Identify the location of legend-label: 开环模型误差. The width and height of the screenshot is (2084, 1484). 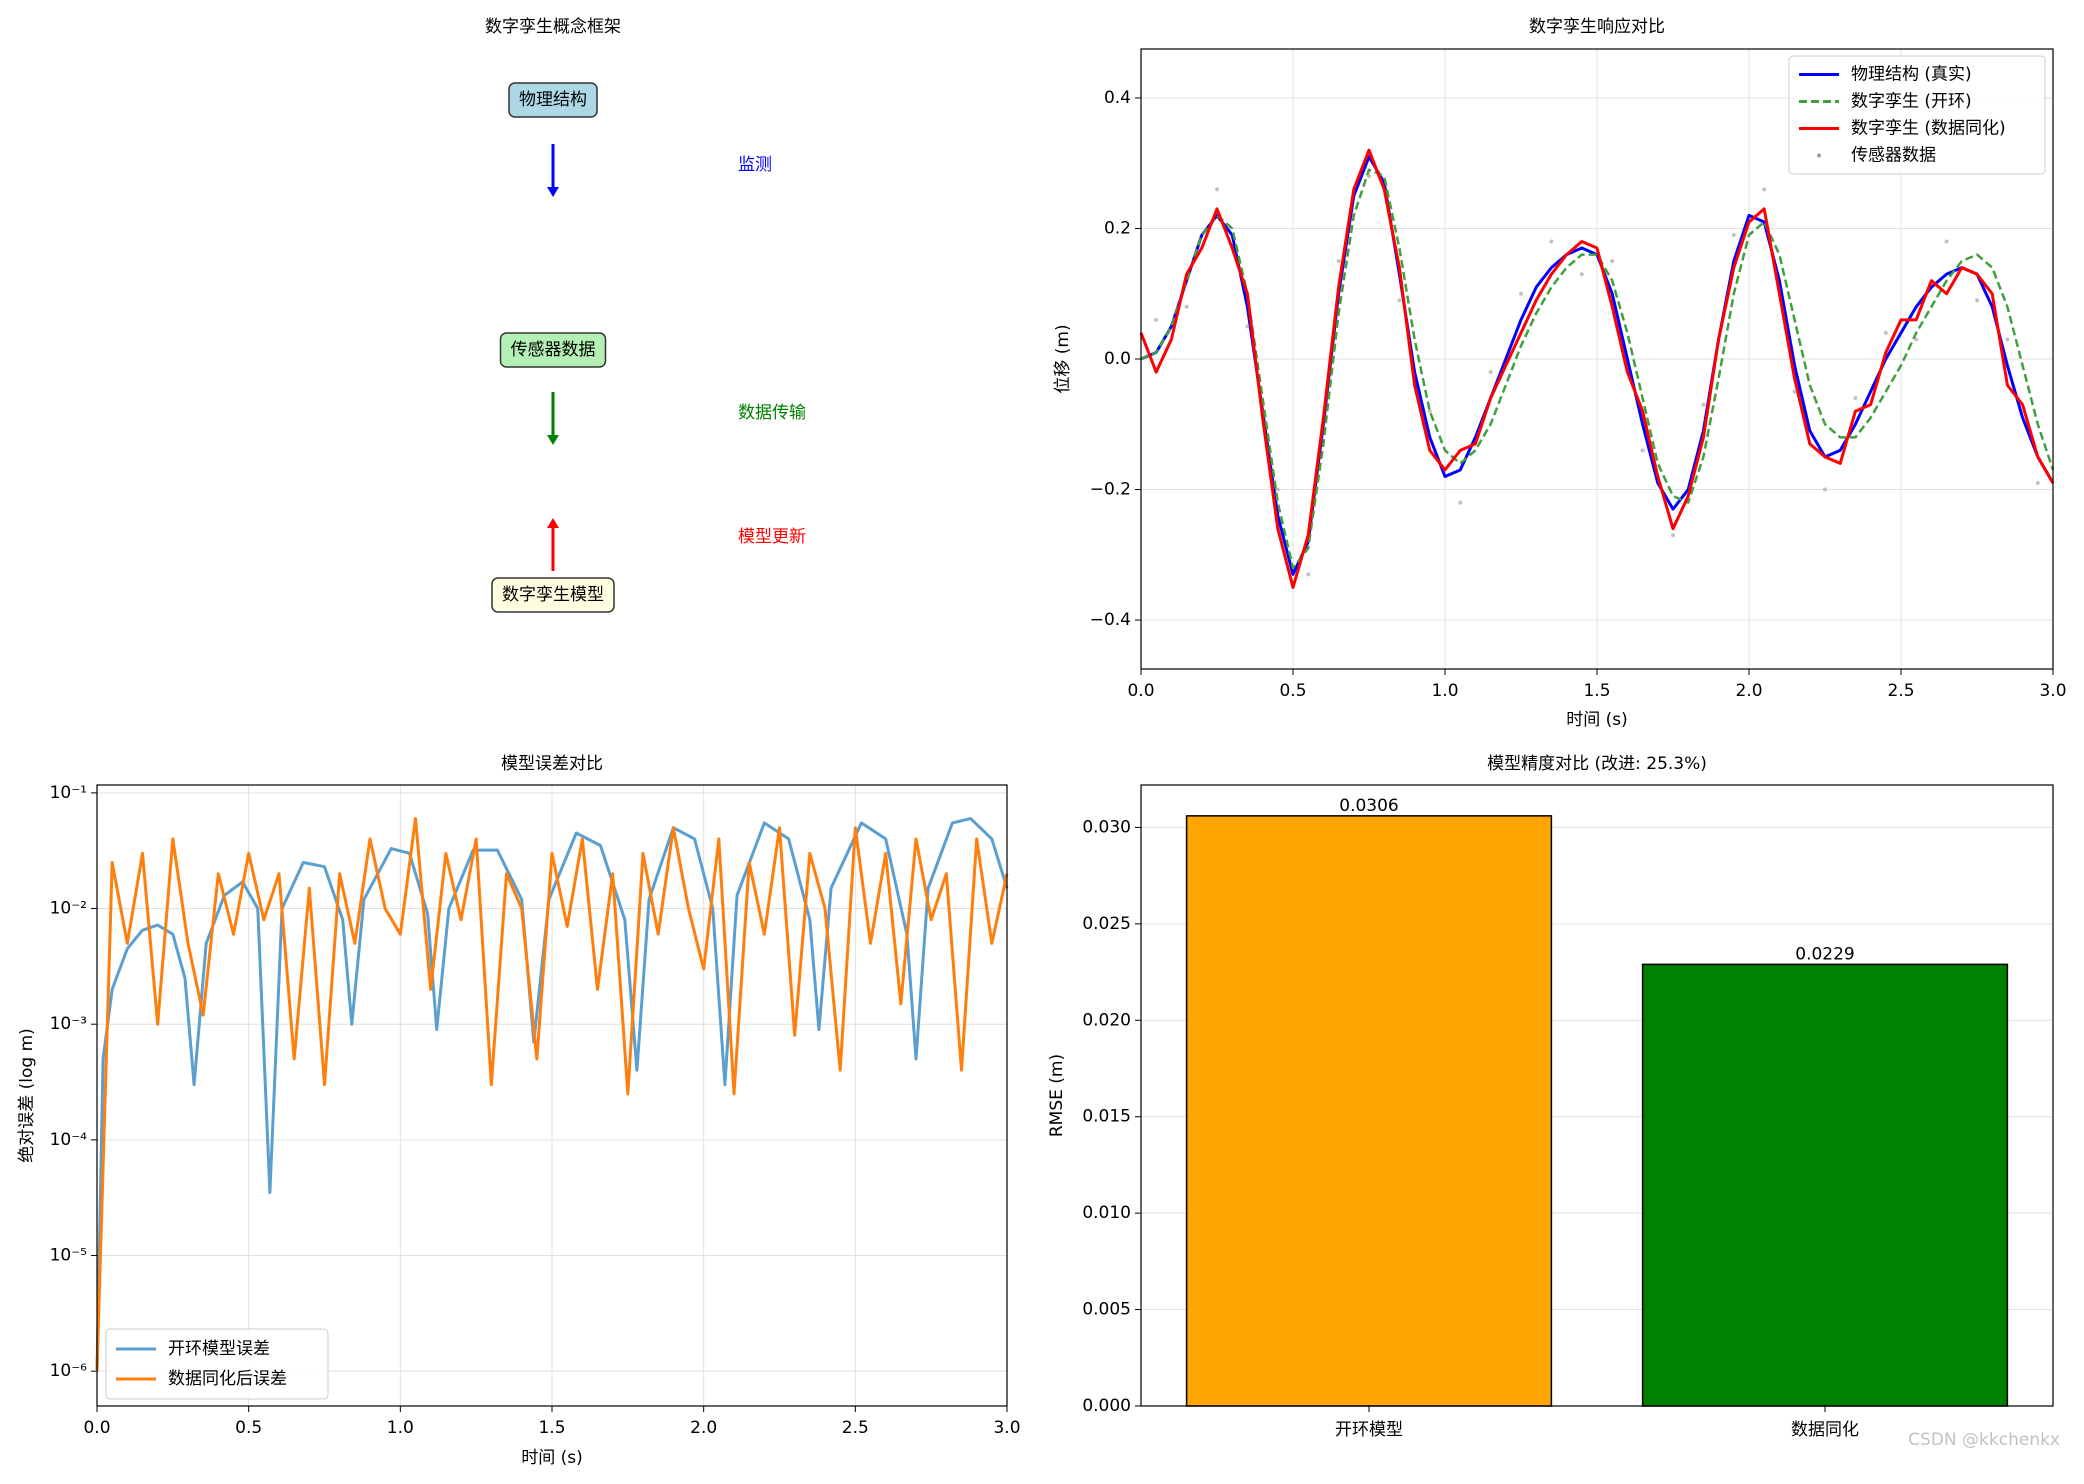
(219, 1349).